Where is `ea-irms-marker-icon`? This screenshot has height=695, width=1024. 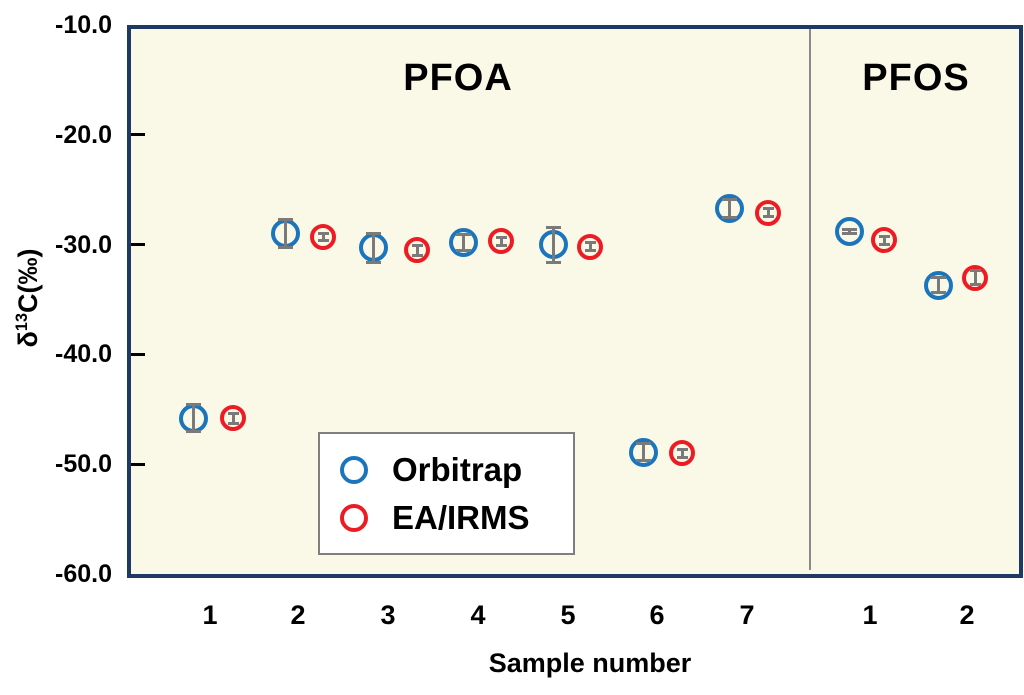
ea-irms-marker-icon is located at coordinates (354, 517).